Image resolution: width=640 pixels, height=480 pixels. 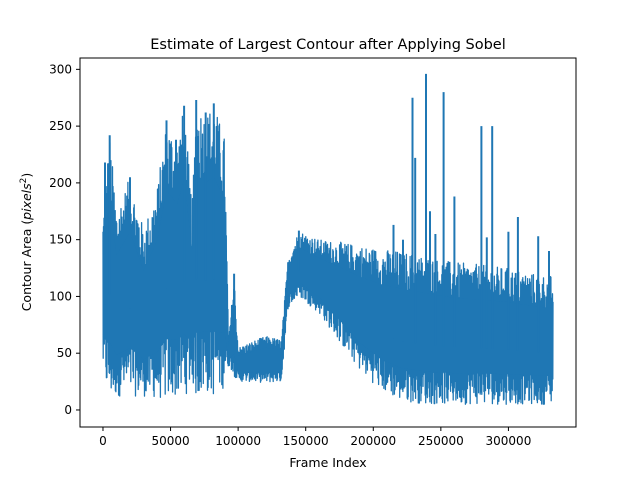 I want to click on y-tick-label: 100, so click(x=60, y=296).